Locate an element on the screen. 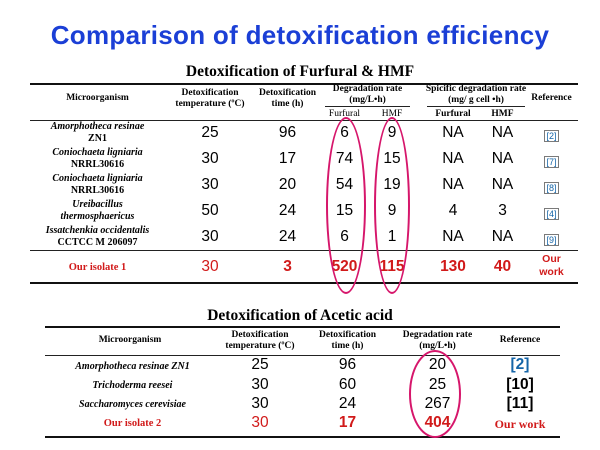 This screenshot has height=450, width=600. t1-row2-organism-strain: NRRL30616 is located at coordinates (97, 164).